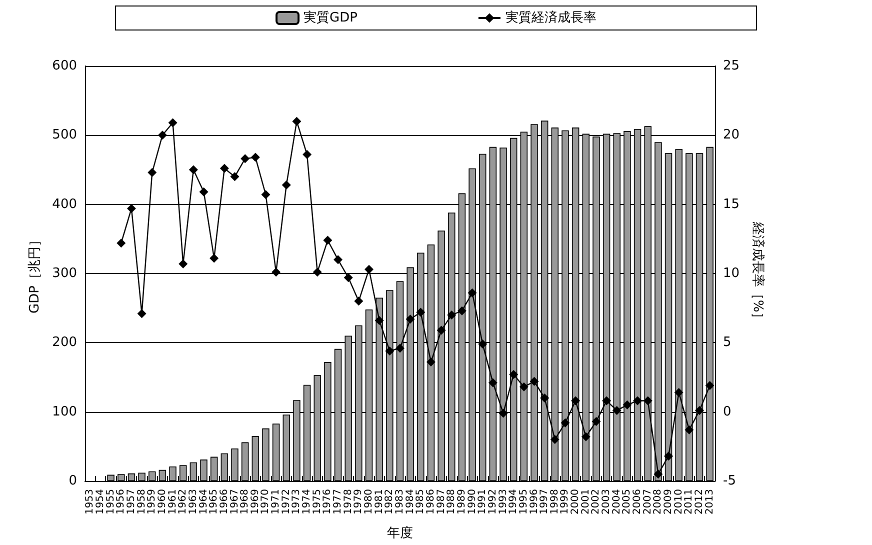 The width and height of the screenshot is (872, 545). What do you see at coordinates (193, 501) in the screenshot?
I see `x-tick-label: 1963` at bounding box center [193, 501].